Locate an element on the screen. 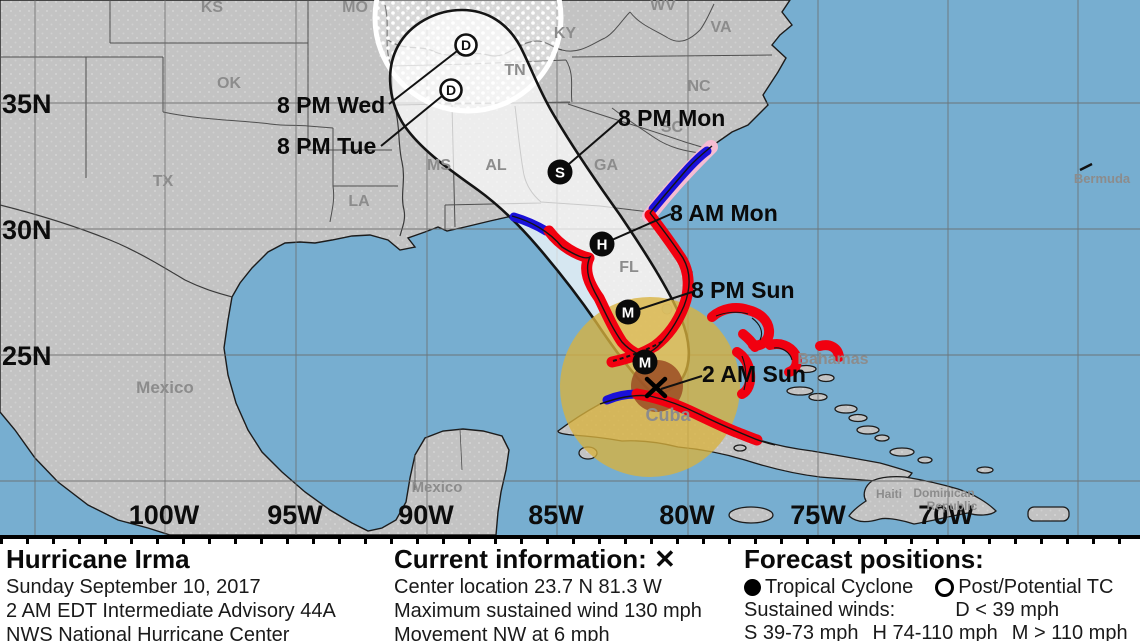 This screenshot has width=1140, height=641. marker-m-8pm-sun: M is located at coordinates (628, 312).